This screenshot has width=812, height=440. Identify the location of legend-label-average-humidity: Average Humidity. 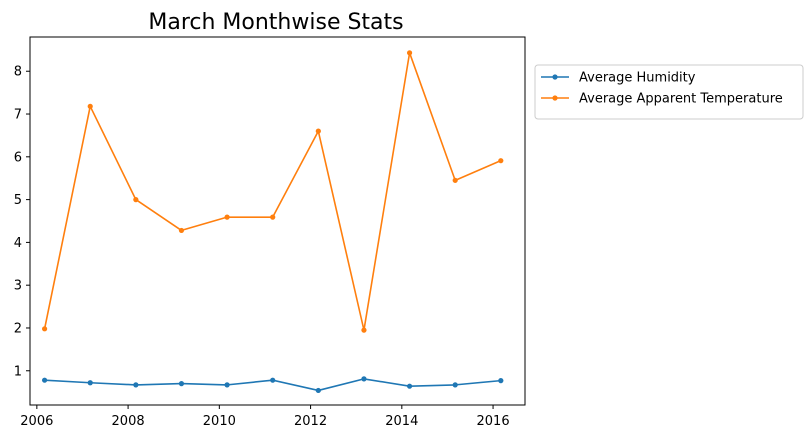
(637, 78).